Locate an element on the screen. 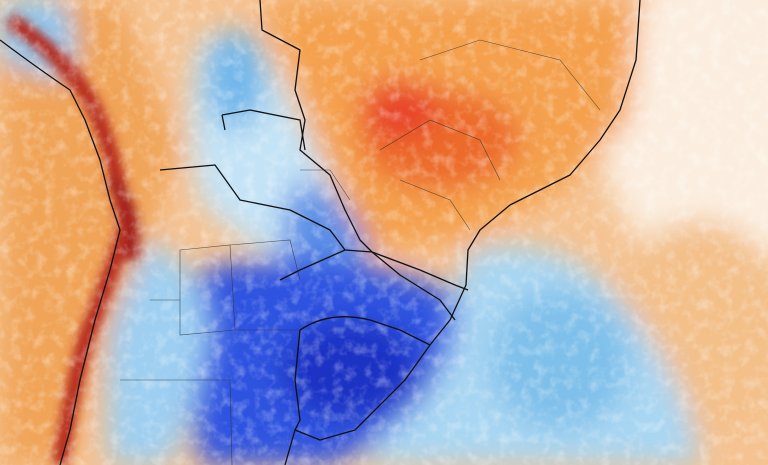 This screenshot has height=465, width=768. argentina-brazil-border is located at coordinates (400, 285).